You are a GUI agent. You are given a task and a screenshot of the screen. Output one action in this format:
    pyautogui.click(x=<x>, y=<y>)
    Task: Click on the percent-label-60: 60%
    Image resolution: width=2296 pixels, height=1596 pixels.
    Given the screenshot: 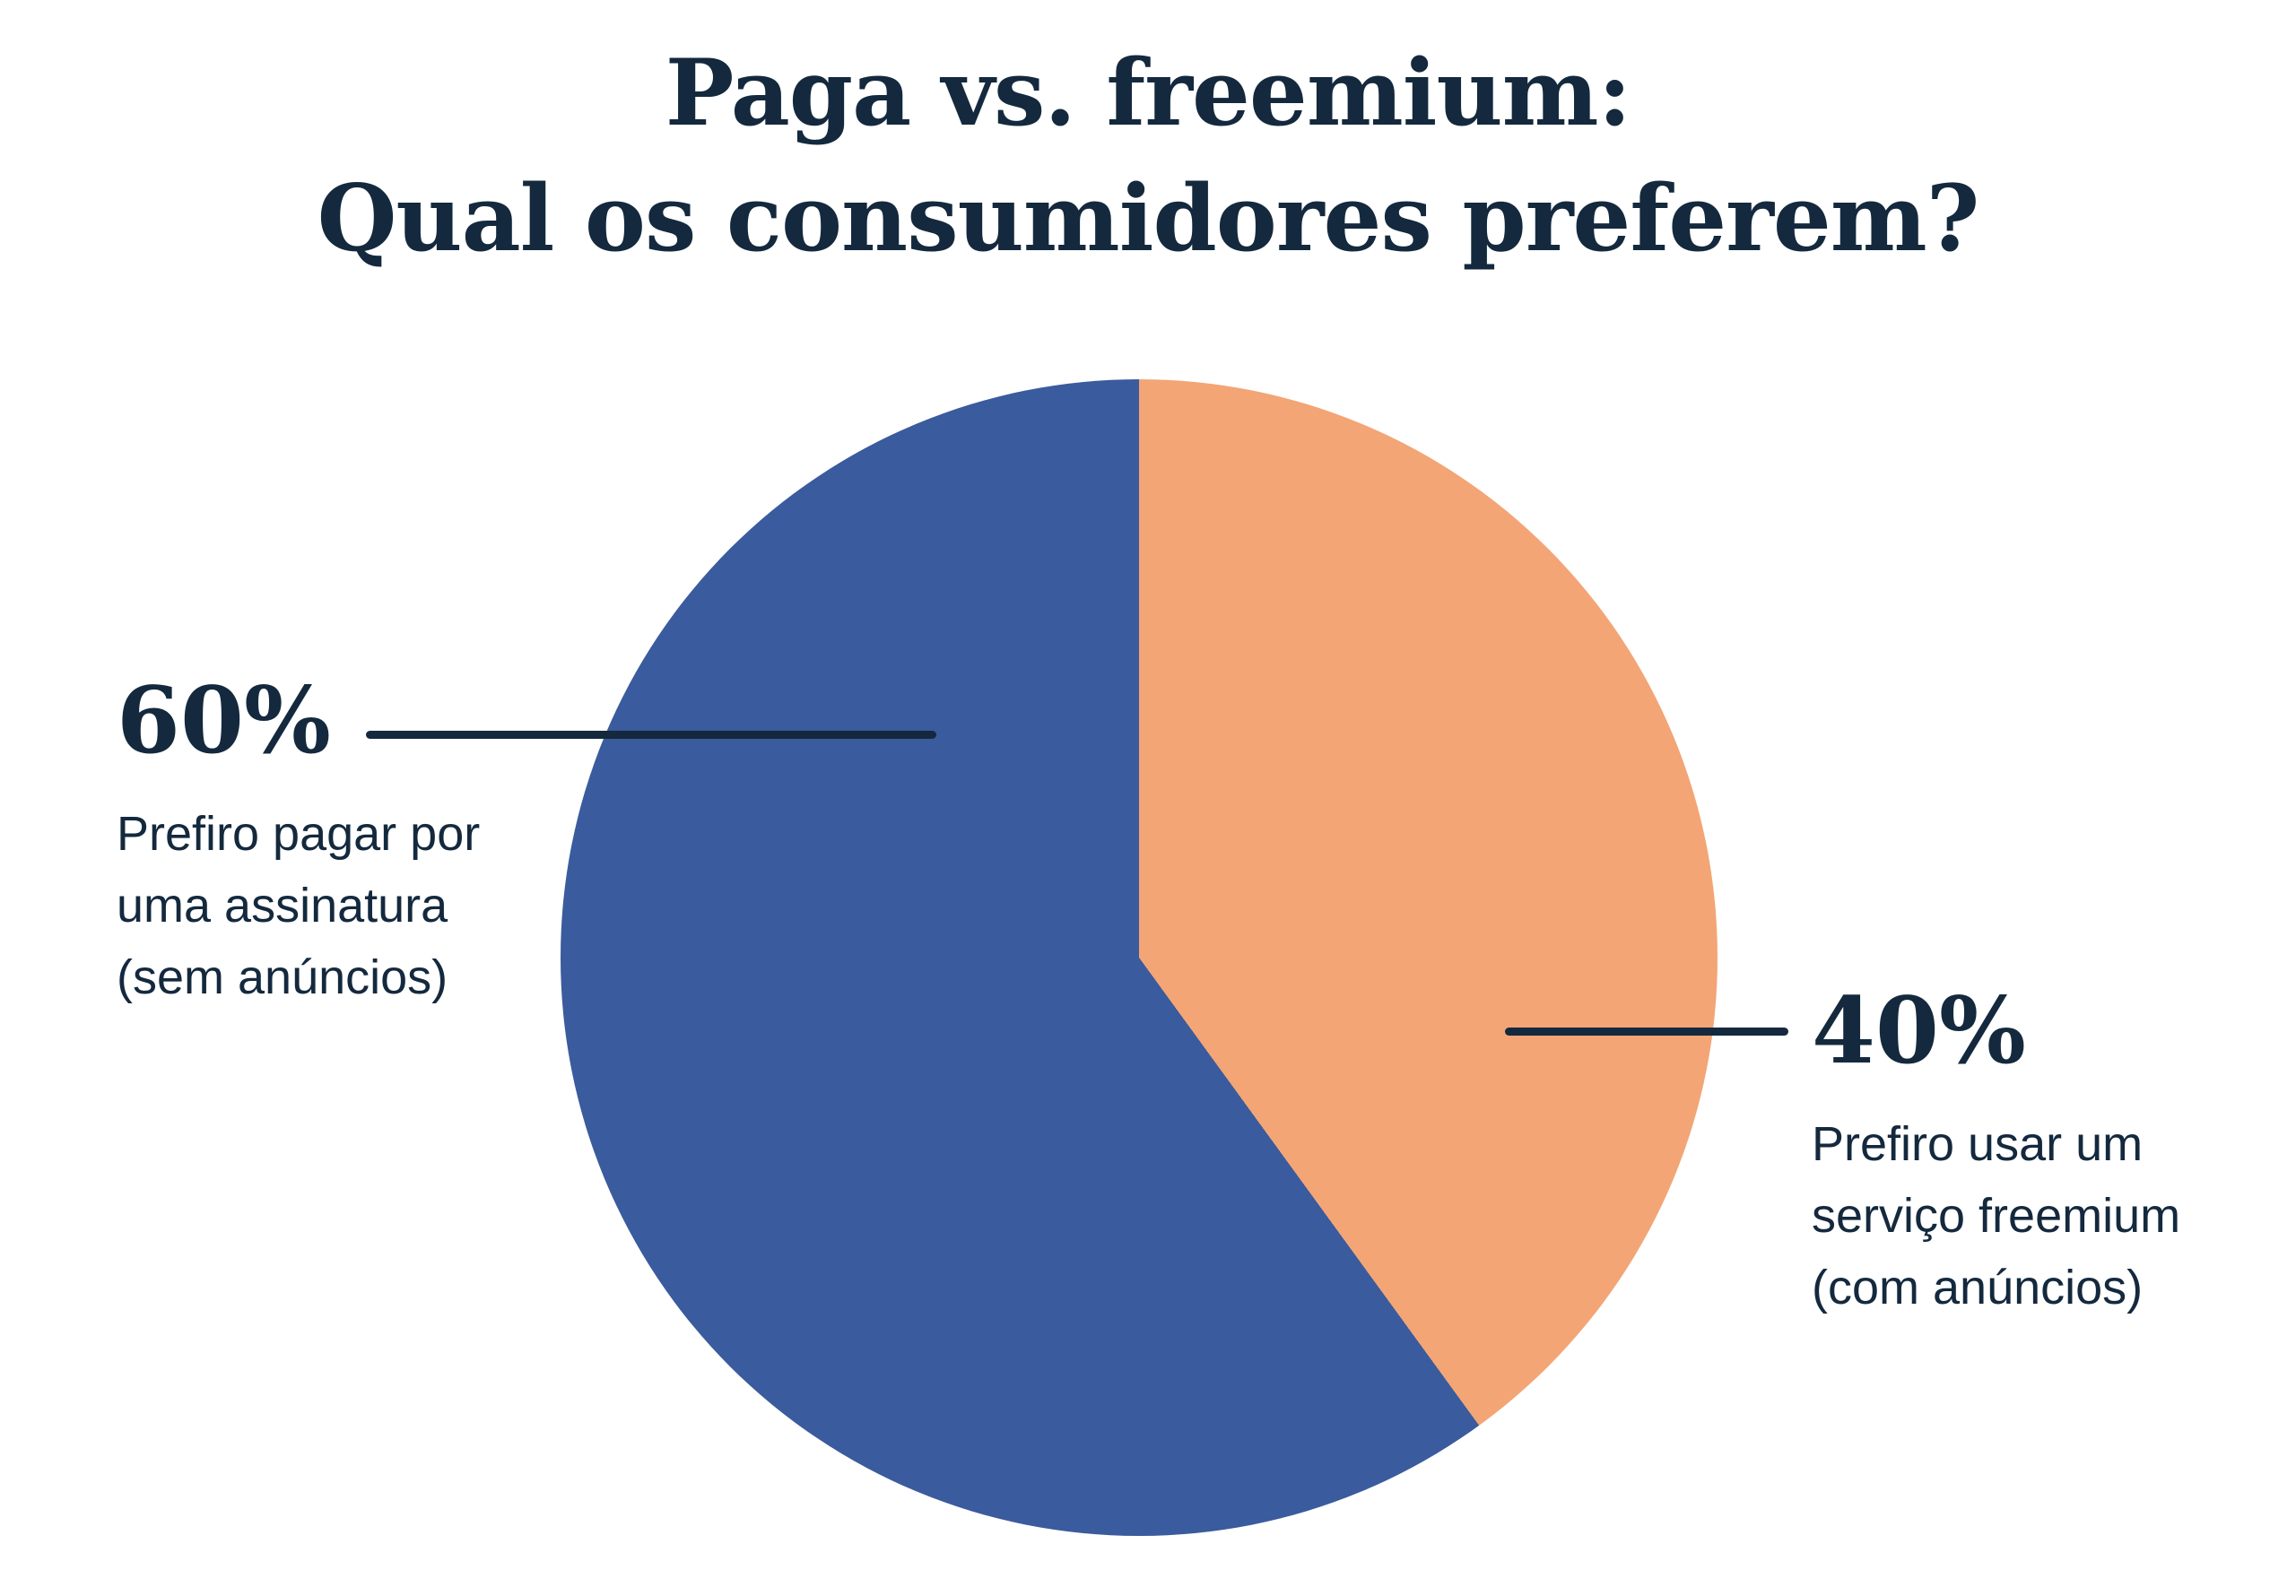 What is the action you would take?
    pyautogui.click(x=224, y=721)
    